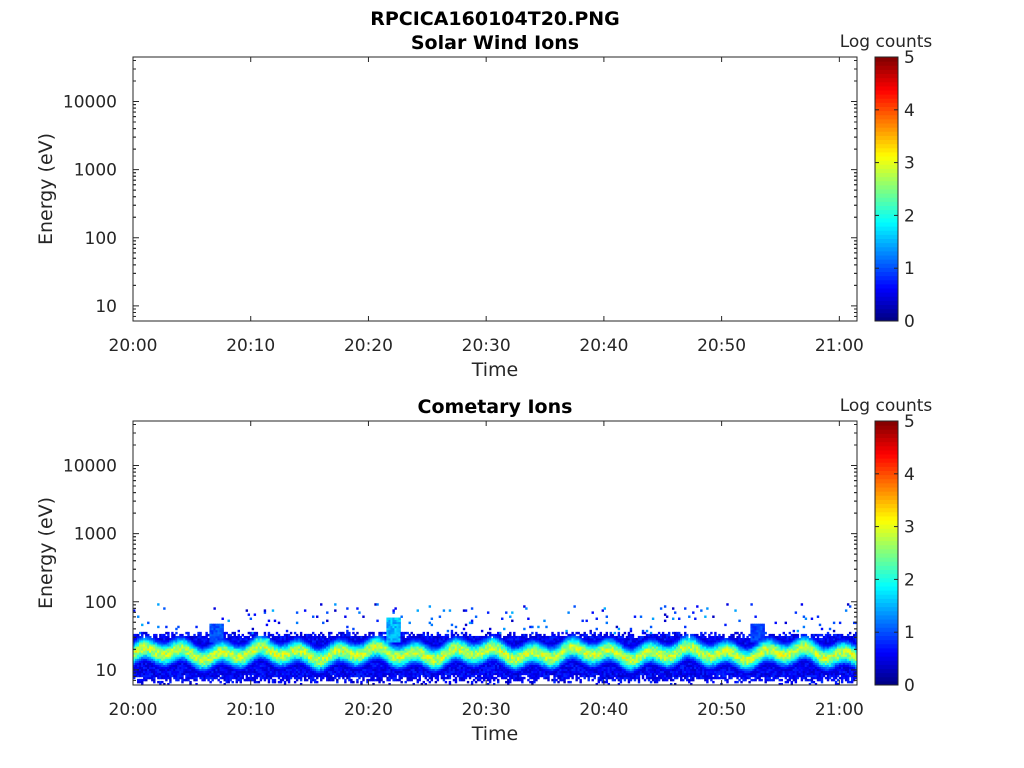  Describe the element at coordinates (839, 346) in the screenshot. I see `x-tick-label: 21:00` at that location.